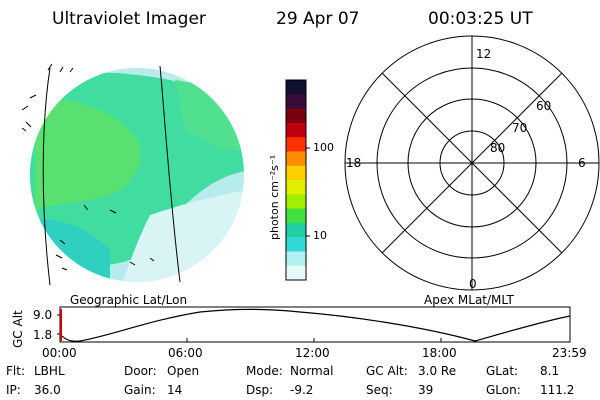  I want to click on info-label: IP:, so click(13, 390).